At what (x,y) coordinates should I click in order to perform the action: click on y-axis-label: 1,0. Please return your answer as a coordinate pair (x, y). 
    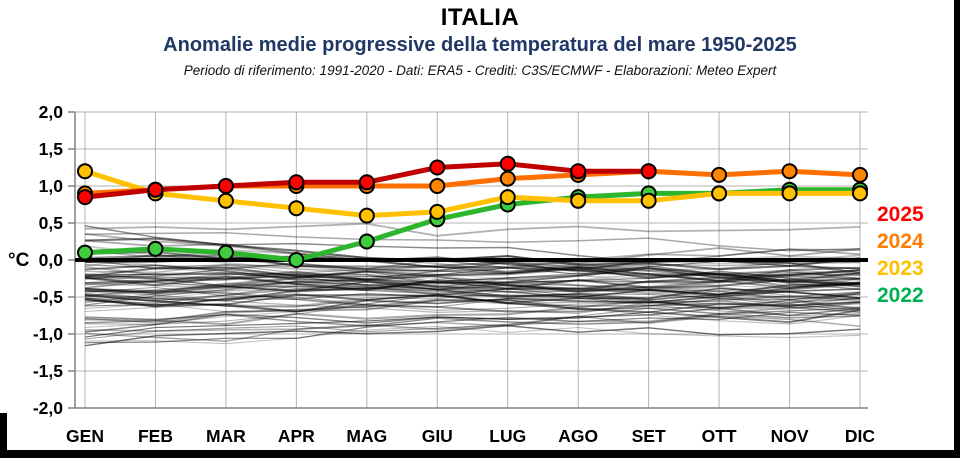
    Looking at the image, I should click on (51, 186).